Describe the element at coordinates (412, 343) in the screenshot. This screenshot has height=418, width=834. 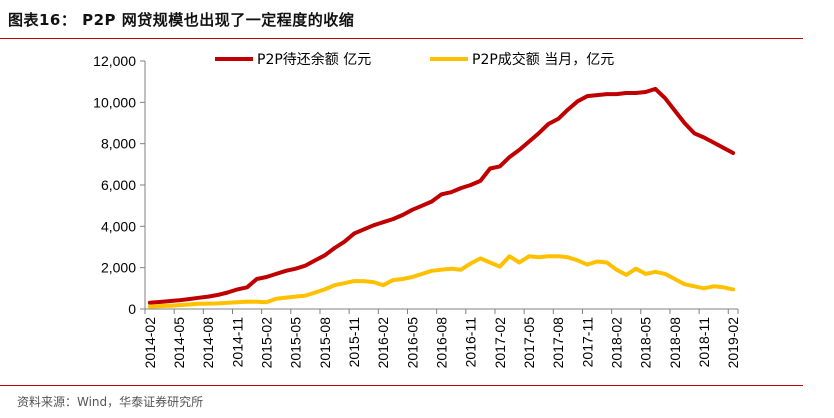
I see `x-tick-label: 2016-05` at that location.